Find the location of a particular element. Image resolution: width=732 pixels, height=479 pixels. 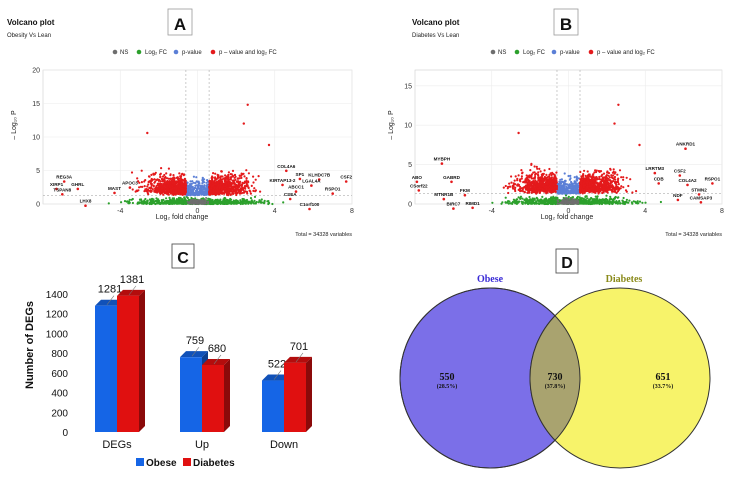

legend-ns-label: NS is located at coordinates (124, 53).